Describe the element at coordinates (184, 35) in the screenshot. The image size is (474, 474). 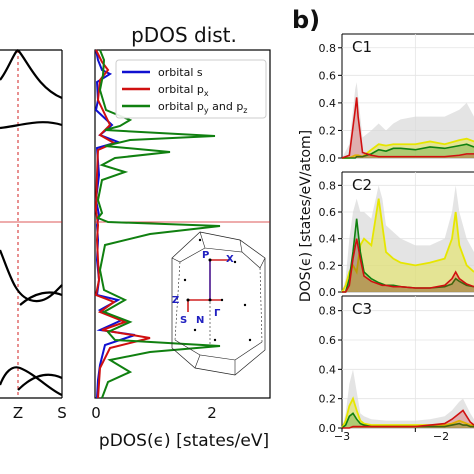
I see `pdos-title: pDOS dist.` at that location.